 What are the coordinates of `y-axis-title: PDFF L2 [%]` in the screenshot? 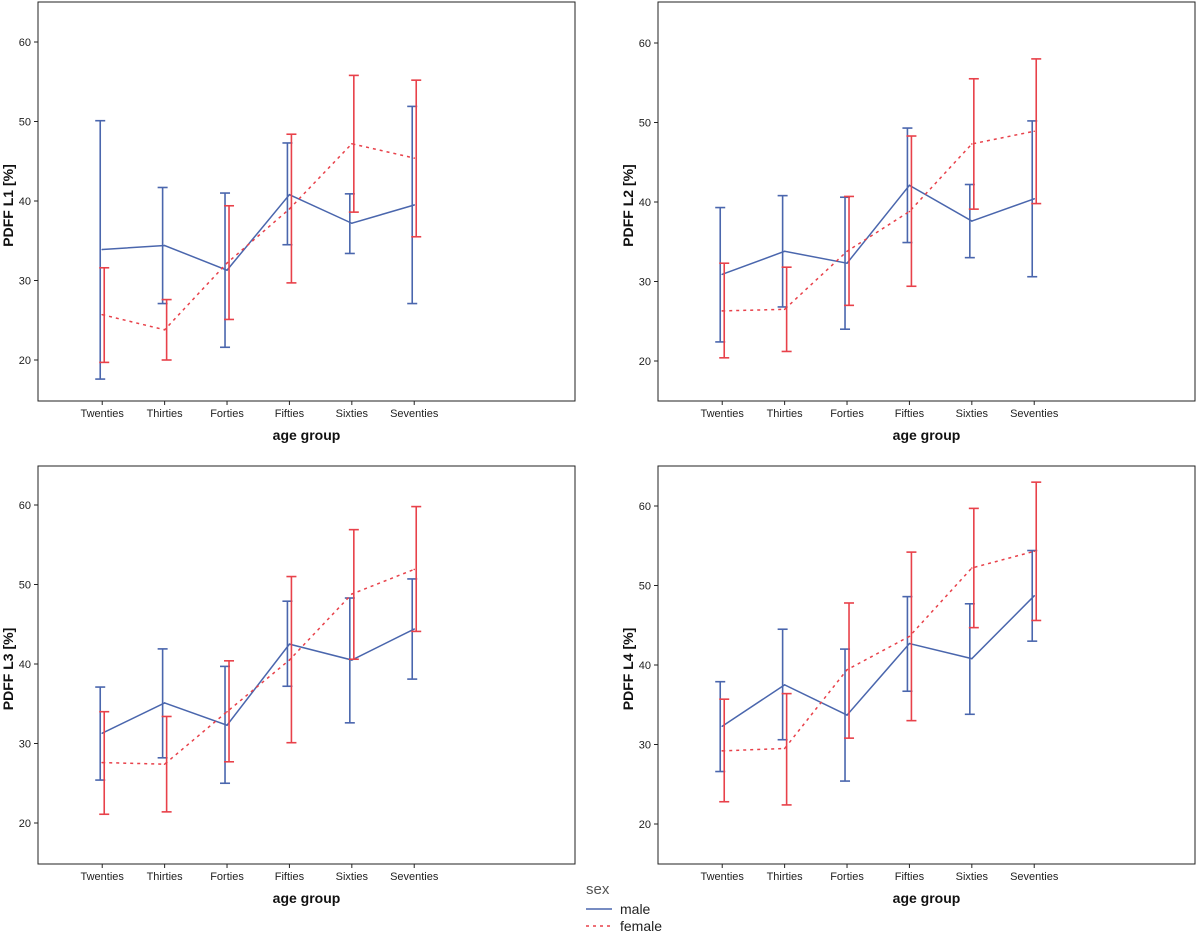 It's located at (628, 205).